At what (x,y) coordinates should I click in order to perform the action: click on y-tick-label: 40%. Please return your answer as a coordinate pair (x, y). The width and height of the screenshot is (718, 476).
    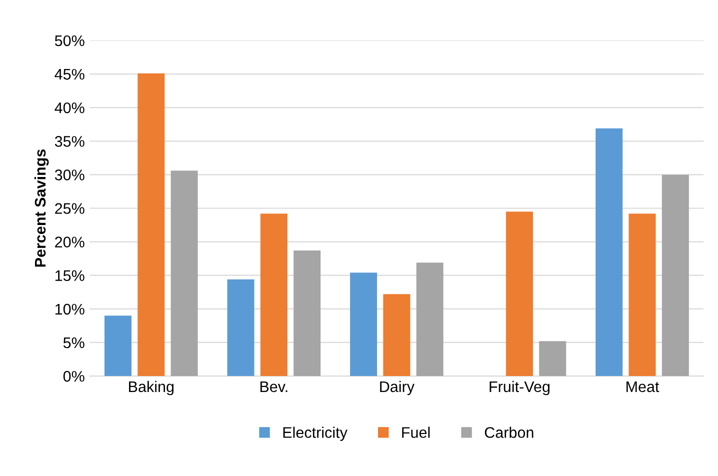
    Looking at the image, I should click on (69, 108).